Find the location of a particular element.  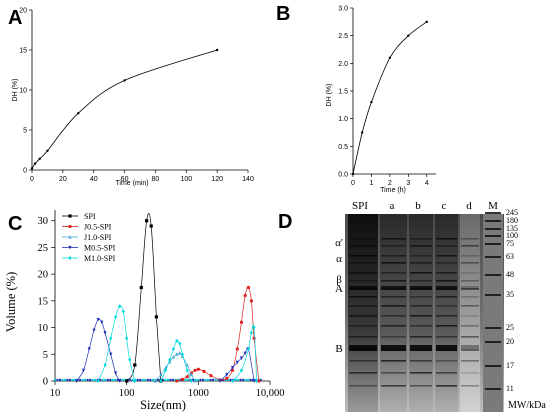

panel-a-y-tick-label: 5 is located at coordinates (25, 131).